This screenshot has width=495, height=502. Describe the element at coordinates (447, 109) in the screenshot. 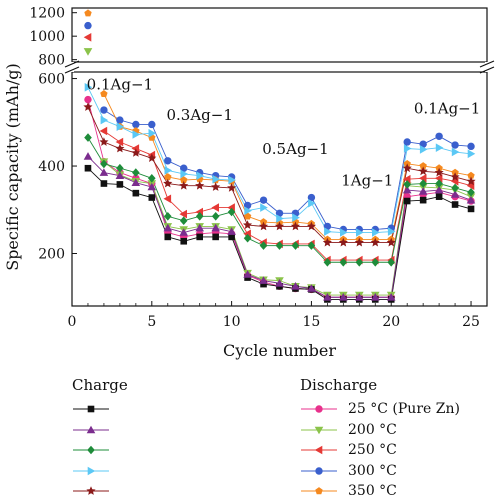

I see `rate-annotation: 0.1Ag−1` at that location.